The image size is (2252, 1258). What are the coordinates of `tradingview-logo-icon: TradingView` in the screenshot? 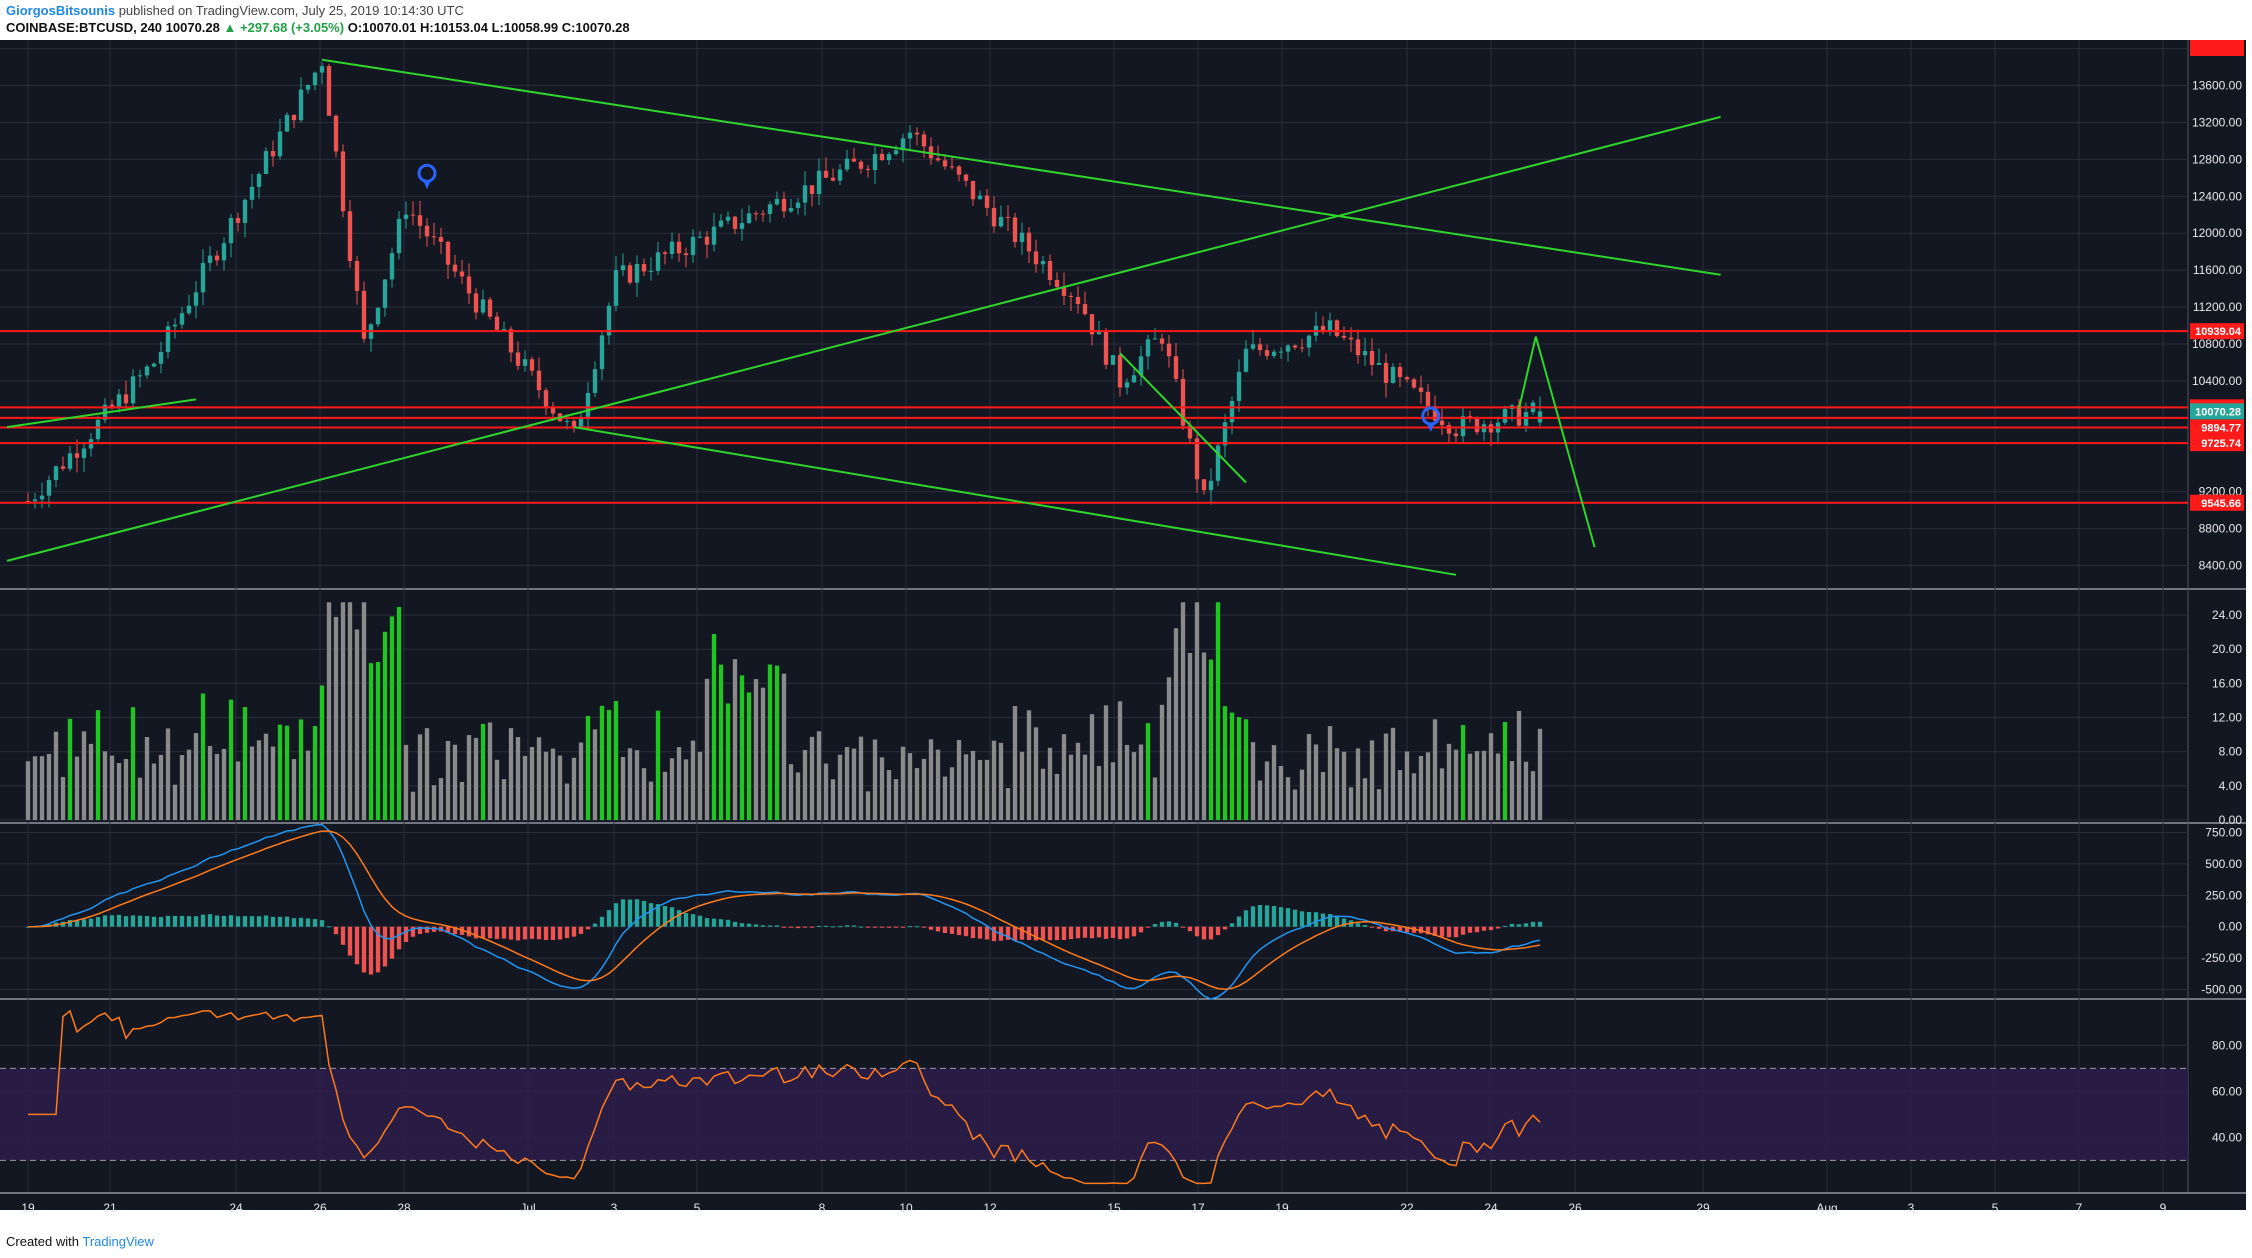 It's located at (118, 1241).